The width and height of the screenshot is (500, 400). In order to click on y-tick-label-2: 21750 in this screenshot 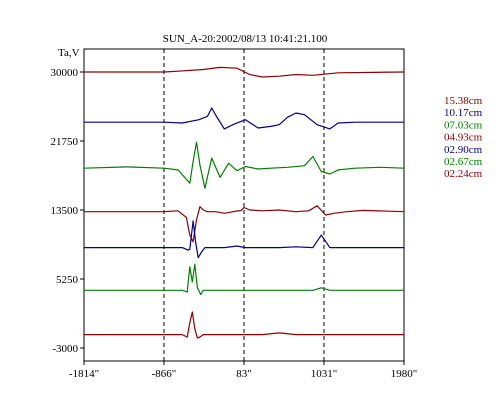, I will do `click(65, 142)`.